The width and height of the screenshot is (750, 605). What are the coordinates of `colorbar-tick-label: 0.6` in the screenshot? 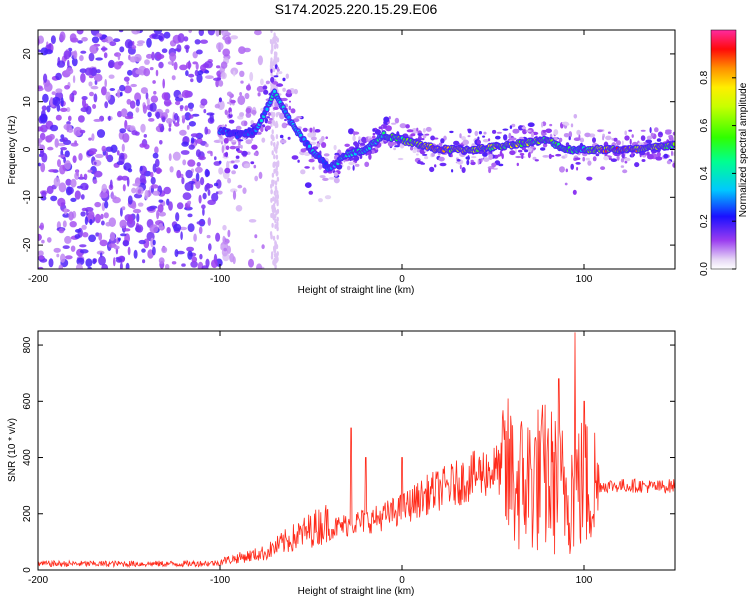 It's located at (704, 125).